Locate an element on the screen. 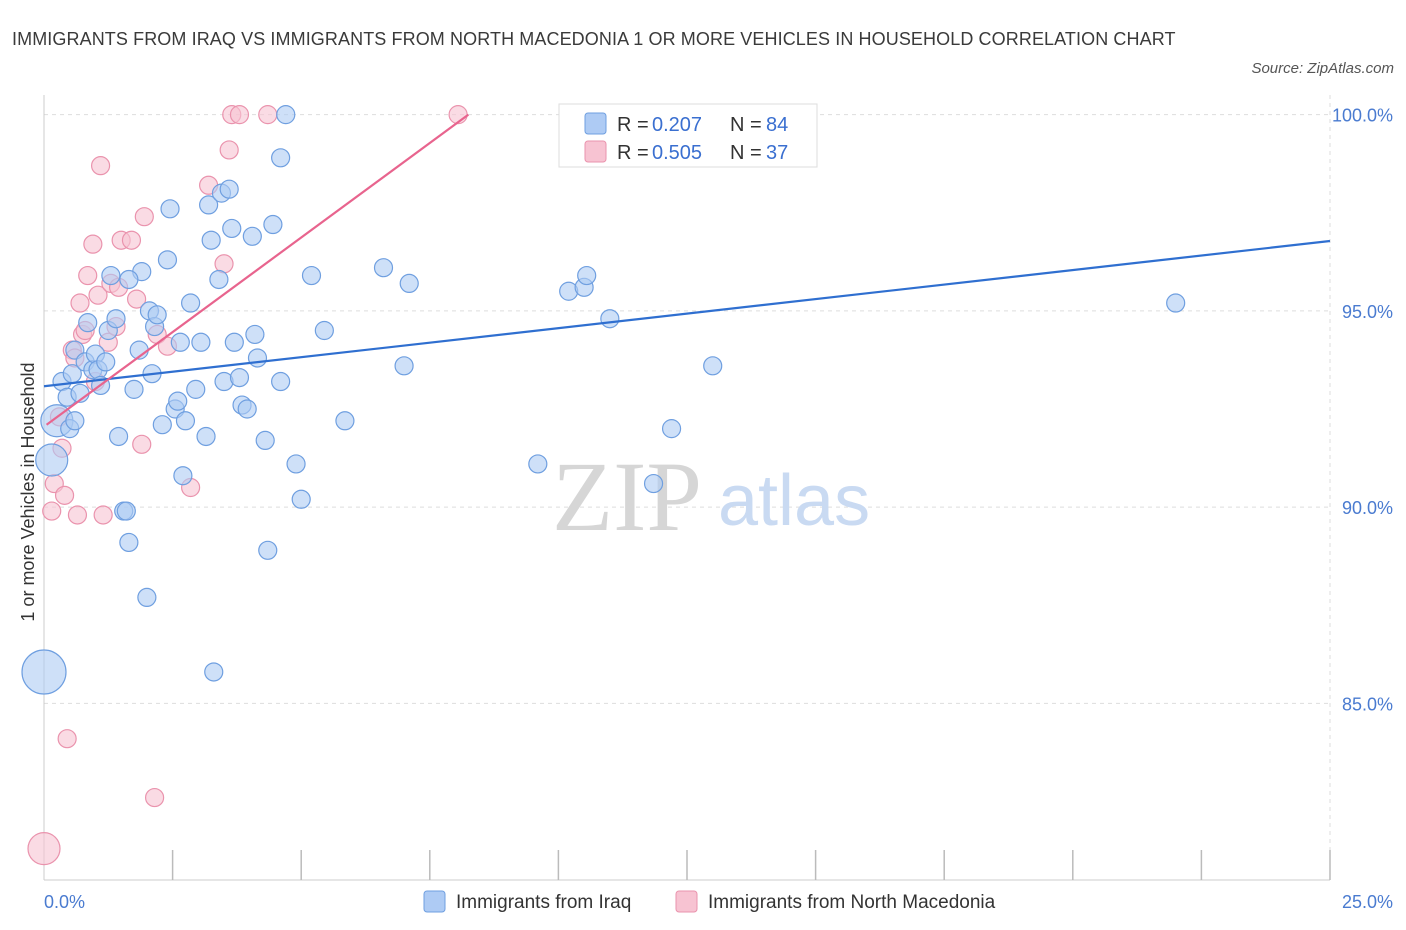  legend-r-label-iraq: R = is located at coordinates (633, 125).